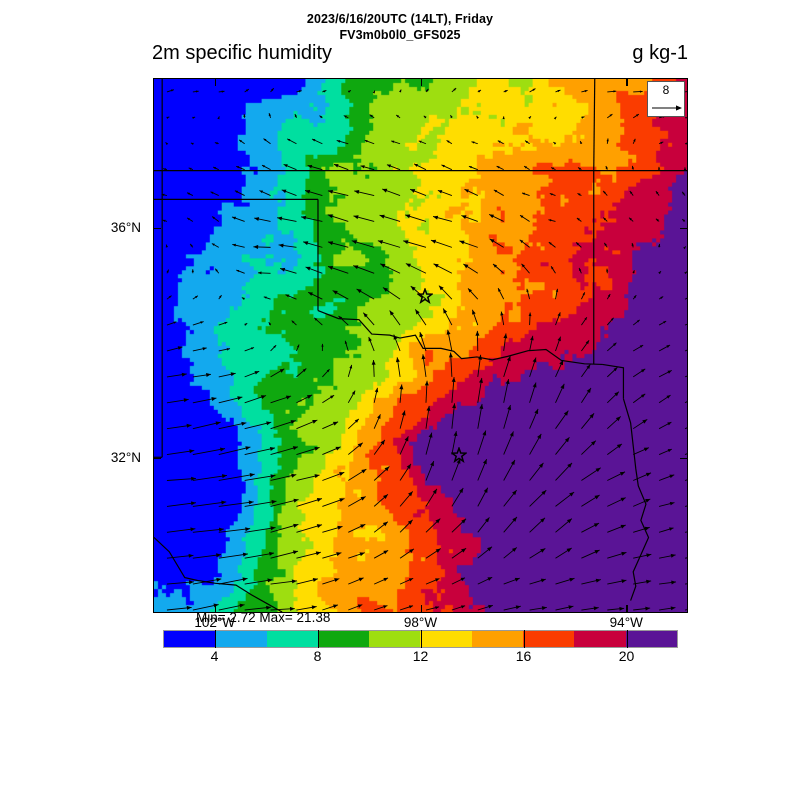  I want to click on colorbar-tick-label: 16, so click(523, 656).